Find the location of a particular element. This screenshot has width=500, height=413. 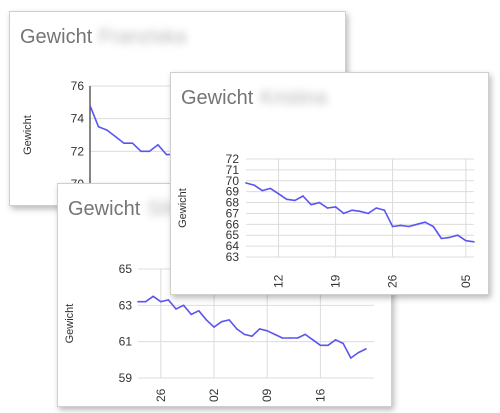

y-tick-label: 74 is located at coordinates (78, 119).